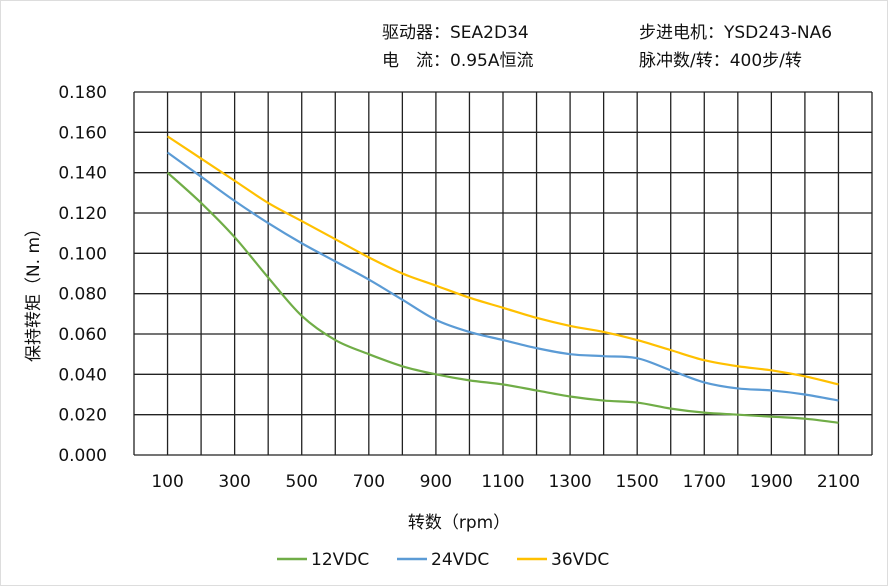  I want to click on legend-label: 24VDC, so click(460, 560).